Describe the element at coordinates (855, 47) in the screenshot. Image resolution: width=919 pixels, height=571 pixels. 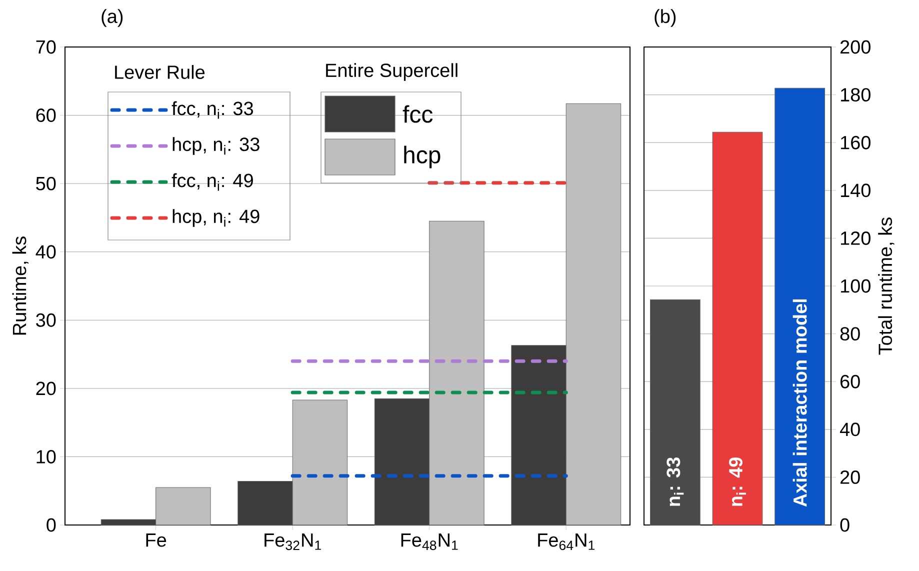
I see `y2-tick-label: 200` at that location.